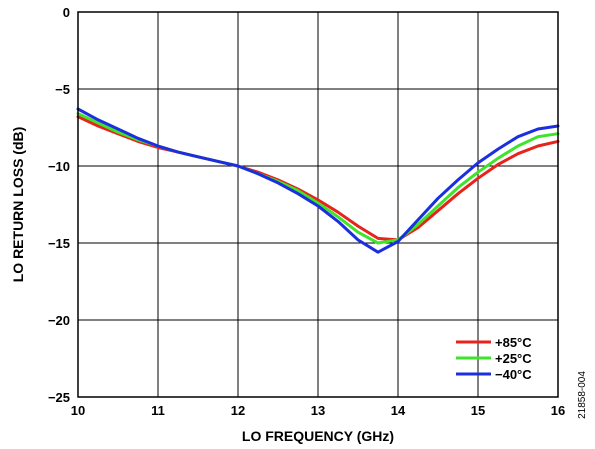 The image size is (595, 449). Describe the element at coordinates (318, 436) in the screenshot. I see `x-axis-title: LO FREQUENCY (GHz)` at that location.